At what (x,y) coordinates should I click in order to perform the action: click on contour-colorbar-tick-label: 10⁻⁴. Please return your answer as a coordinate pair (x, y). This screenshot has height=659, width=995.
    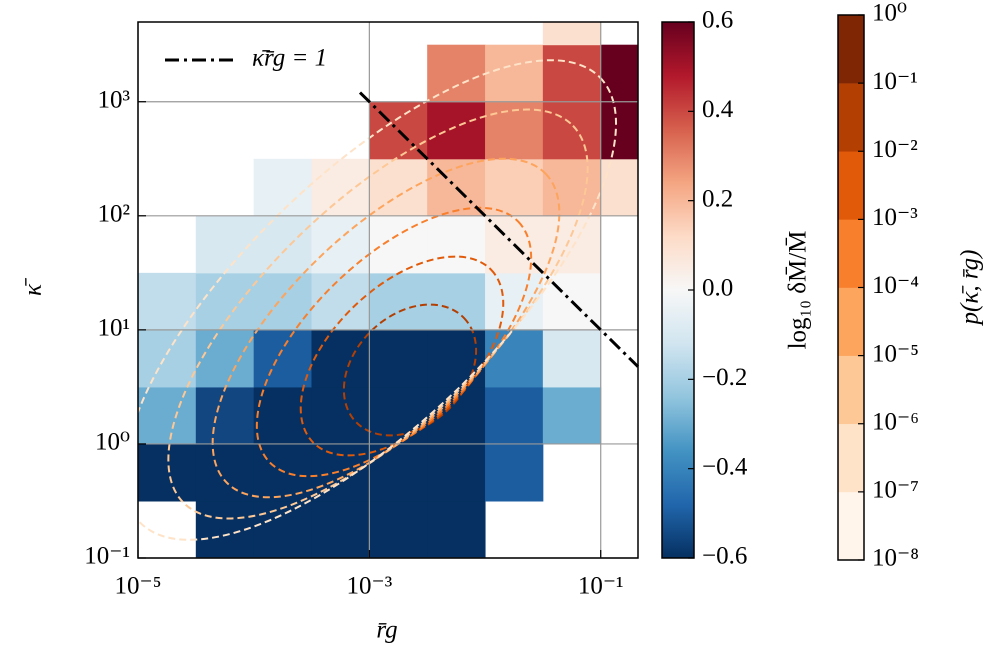
    Looking at the image, I should click on (895, 285).